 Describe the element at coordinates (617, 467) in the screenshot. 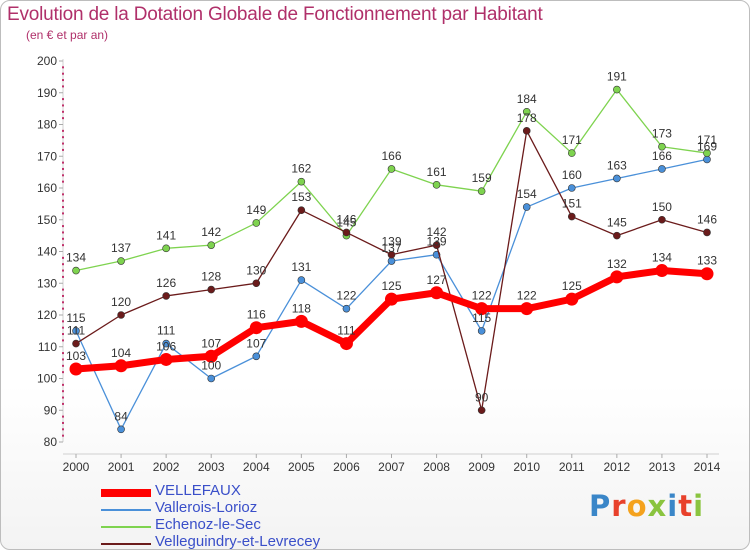

I see `x-tick-label: 2012` at that location.